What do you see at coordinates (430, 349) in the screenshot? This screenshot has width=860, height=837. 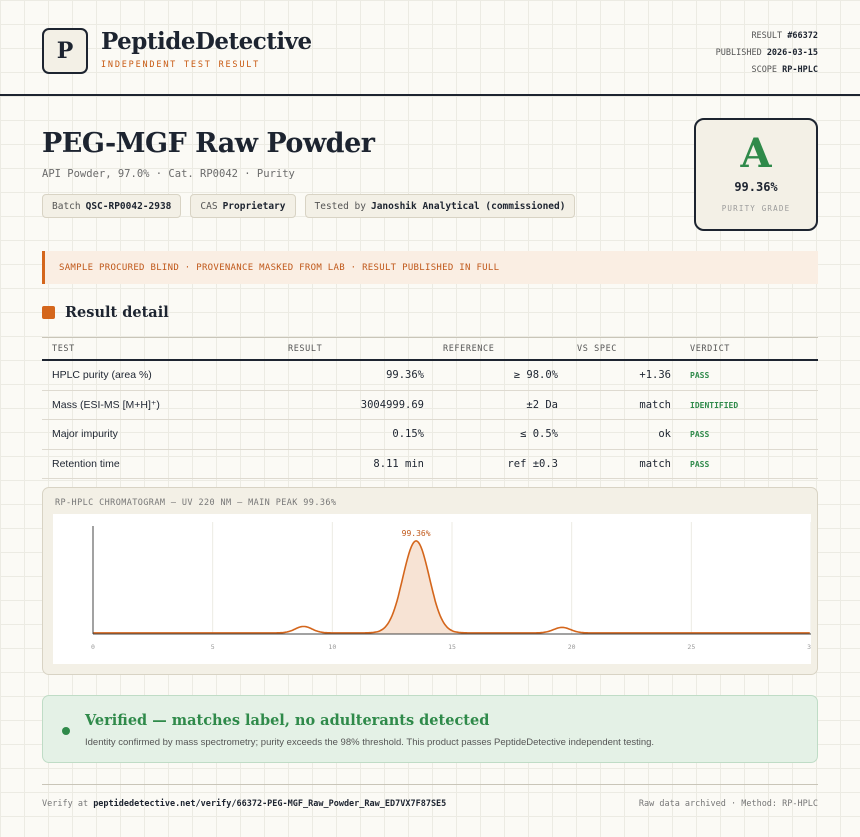 I see `table-header: TEST RESULT REFERENCE VS SPEC VERDICT` at bounding box center [430, 349].